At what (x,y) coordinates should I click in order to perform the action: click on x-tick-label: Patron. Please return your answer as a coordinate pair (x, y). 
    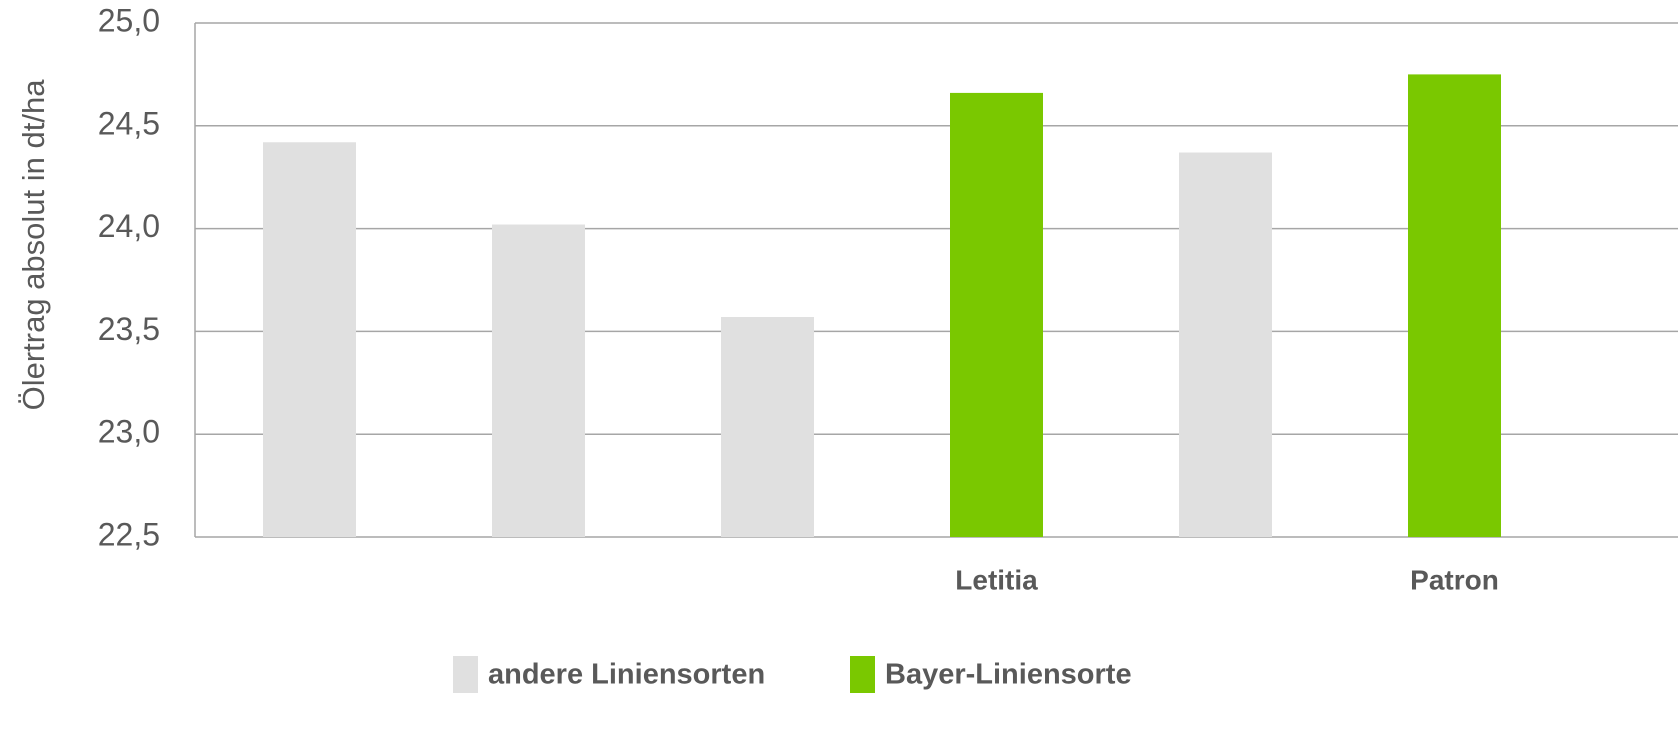
    Looking at the image, I should click on (1454, 579).